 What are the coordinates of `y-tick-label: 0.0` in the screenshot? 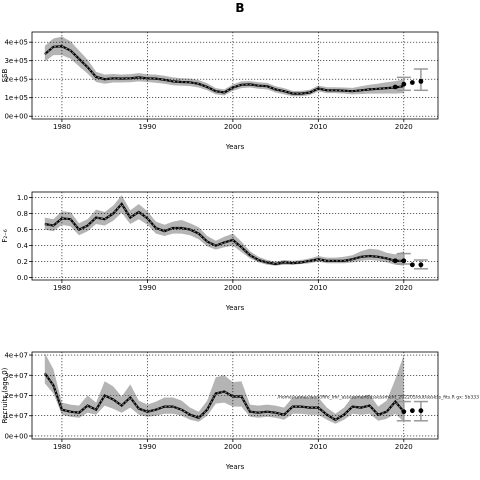 It's located at (22, 278).